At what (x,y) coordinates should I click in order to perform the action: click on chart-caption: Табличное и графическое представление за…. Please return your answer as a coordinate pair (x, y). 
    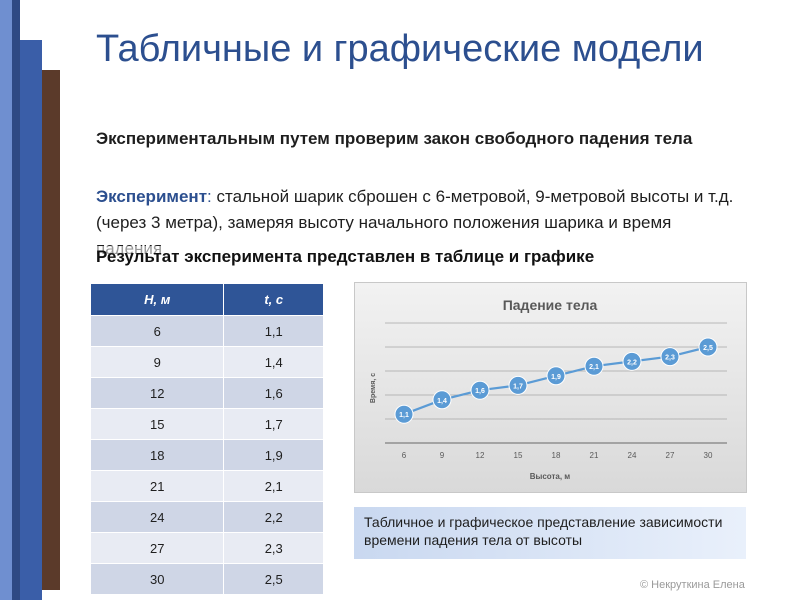
    Looking at the image, I should click on (550, 533).